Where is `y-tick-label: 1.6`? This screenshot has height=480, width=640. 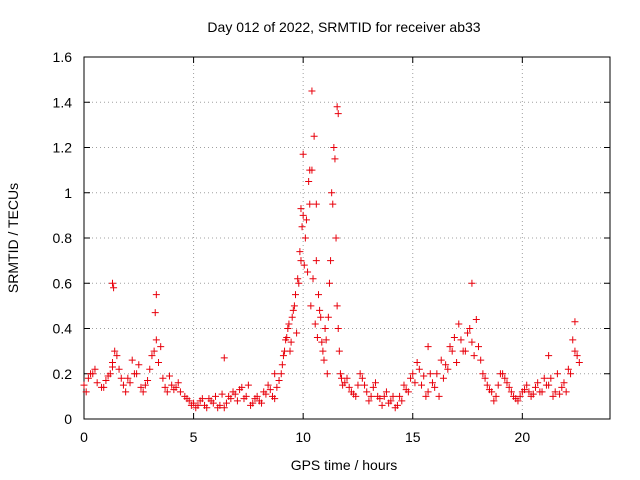 y-tick-label: 1.6 is located at coordinates (63, 57).